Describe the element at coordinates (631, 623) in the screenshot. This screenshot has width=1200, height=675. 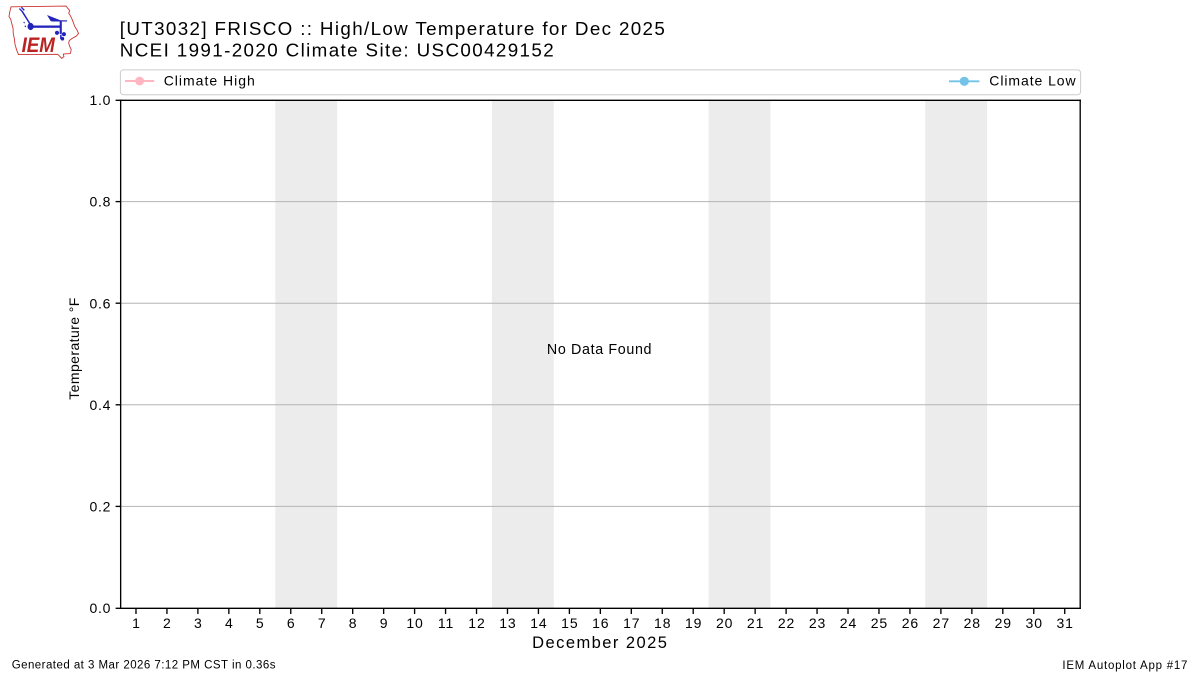
I see `svg-text: 17` at that location.